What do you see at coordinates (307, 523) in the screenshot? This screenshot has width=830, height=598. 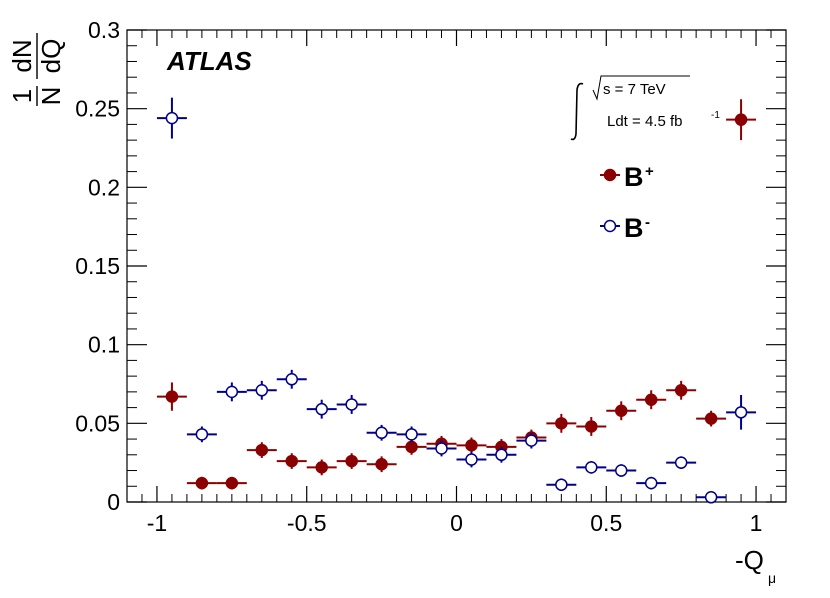 I see `x-tick-label: -0.5` at bounding box center [307, 523].